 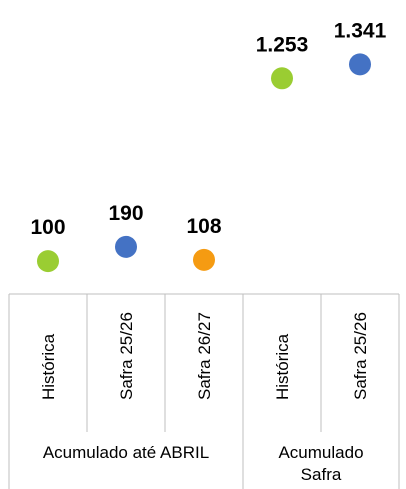 I want to click on group-label: Acumulado até ABRIL, so click(x=126, y=452).